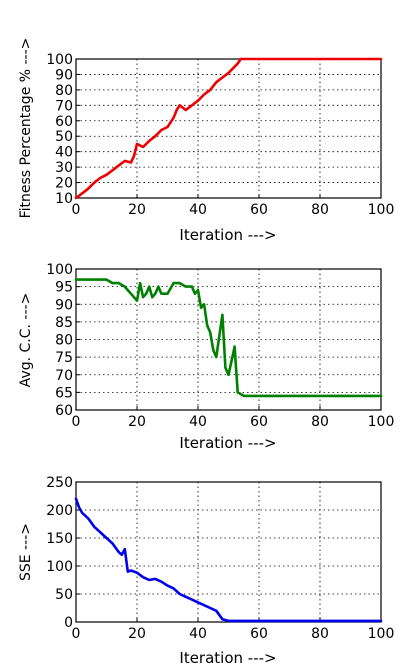  I want to click on sse-x-tick-label: 100, so click(381, 634).